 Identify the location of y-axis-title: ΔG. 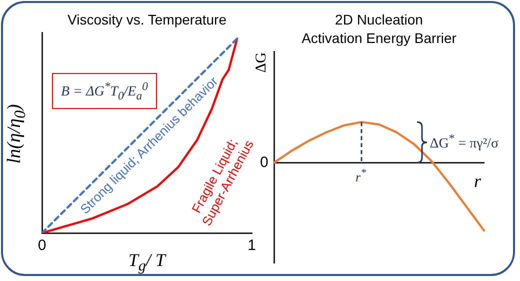
(262, 62).